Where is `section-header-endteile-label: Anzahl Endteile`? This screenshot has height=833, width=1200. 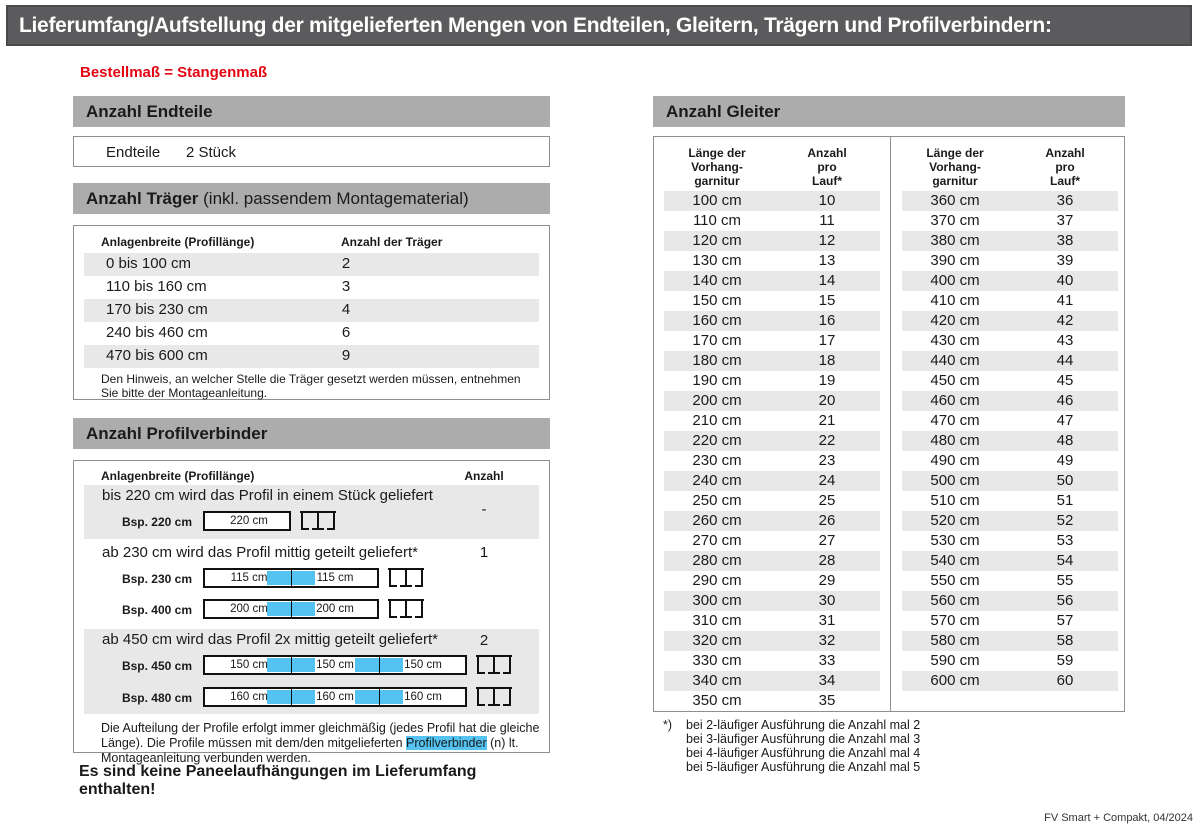
section-header-endteile-label: Anzahl Endteile is located at coordinates (149, 111).